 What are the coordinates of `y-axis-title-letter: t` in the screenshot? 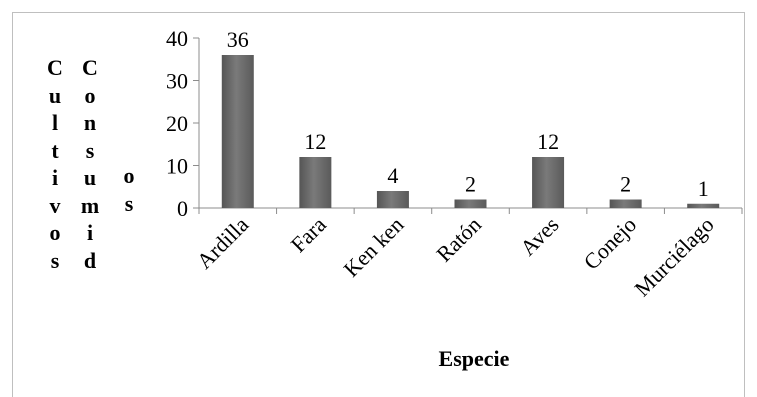 It's located at (55, 150).